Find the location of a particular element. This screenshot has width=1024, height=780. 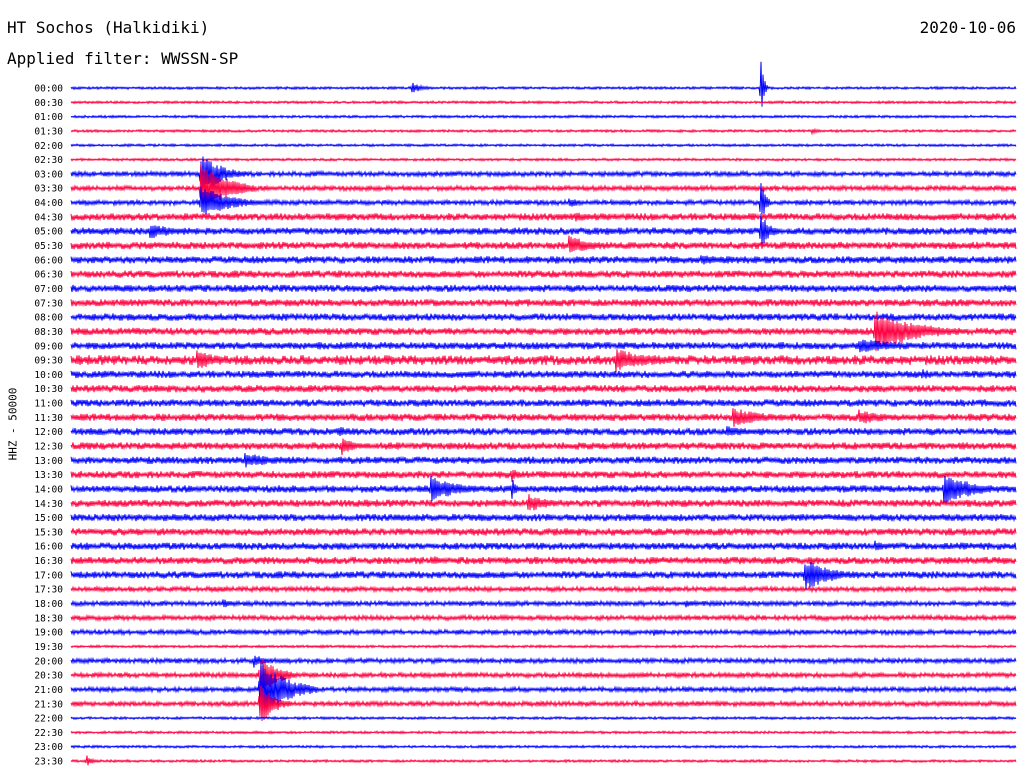

tick-label: 23:00 is located at coordinates (48, 747).